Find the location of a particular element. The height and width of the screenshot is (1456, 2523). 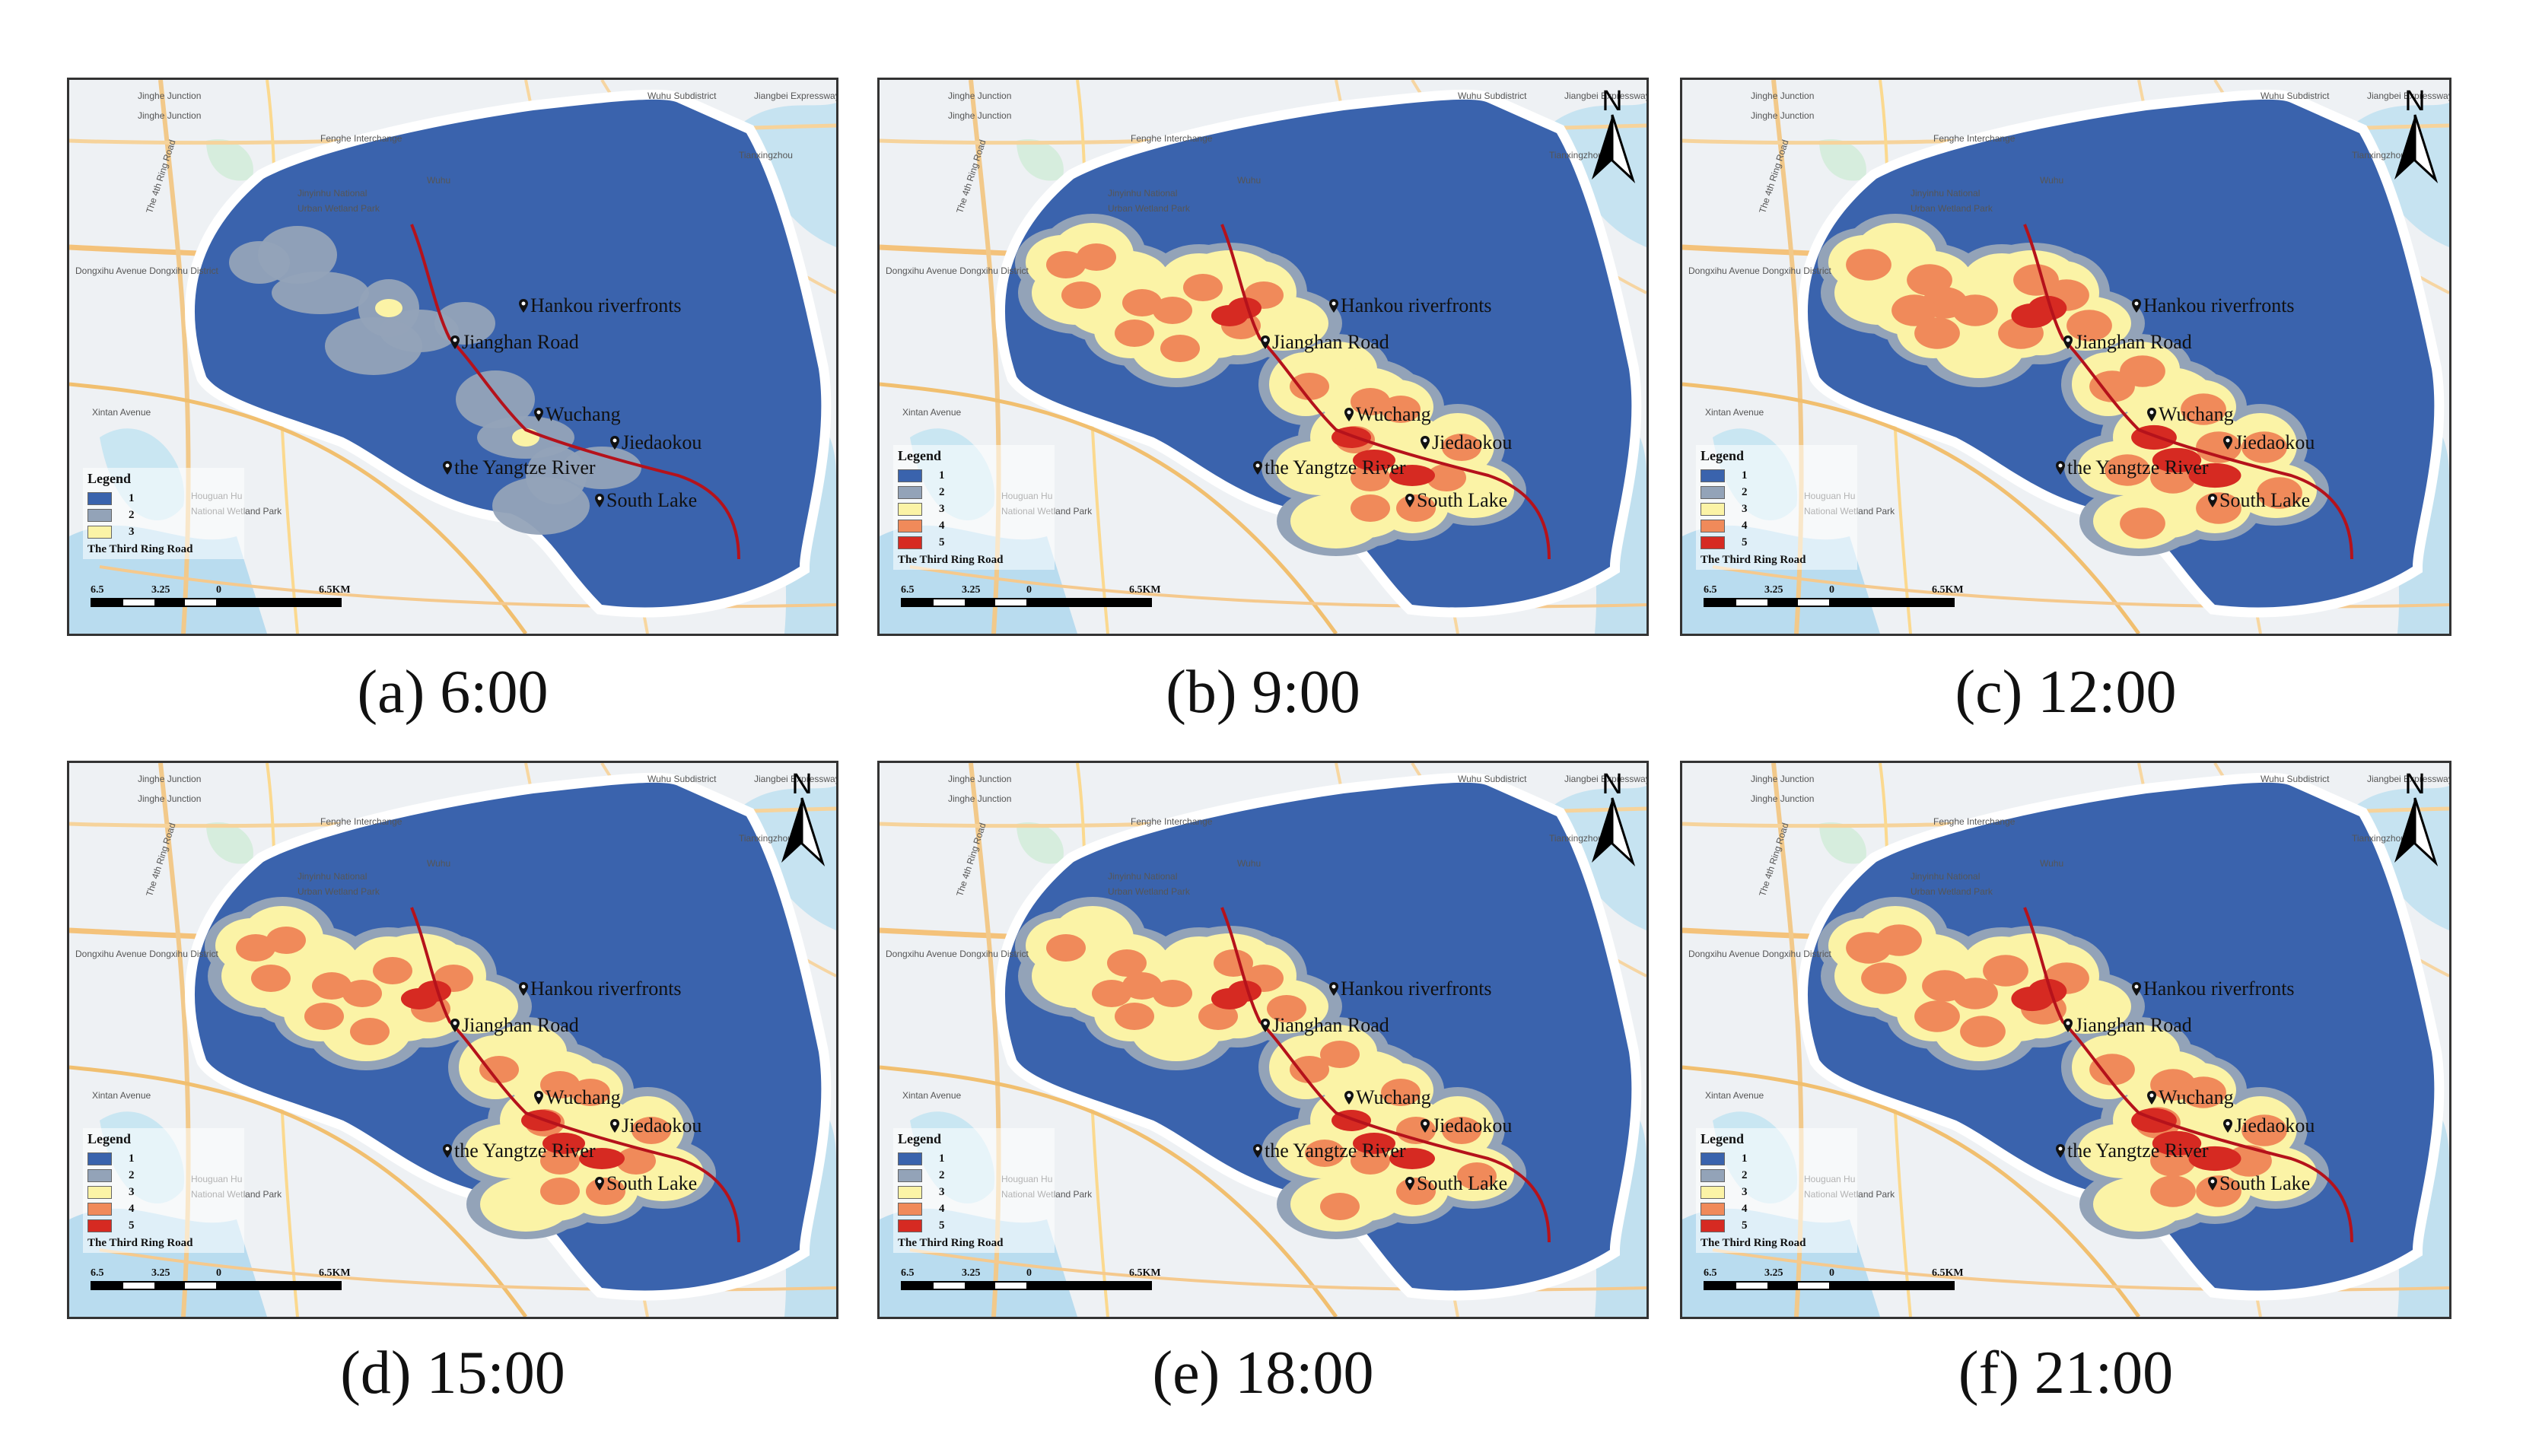

basemap-label: Jinyinhu National is located at coordinates (332, 877).